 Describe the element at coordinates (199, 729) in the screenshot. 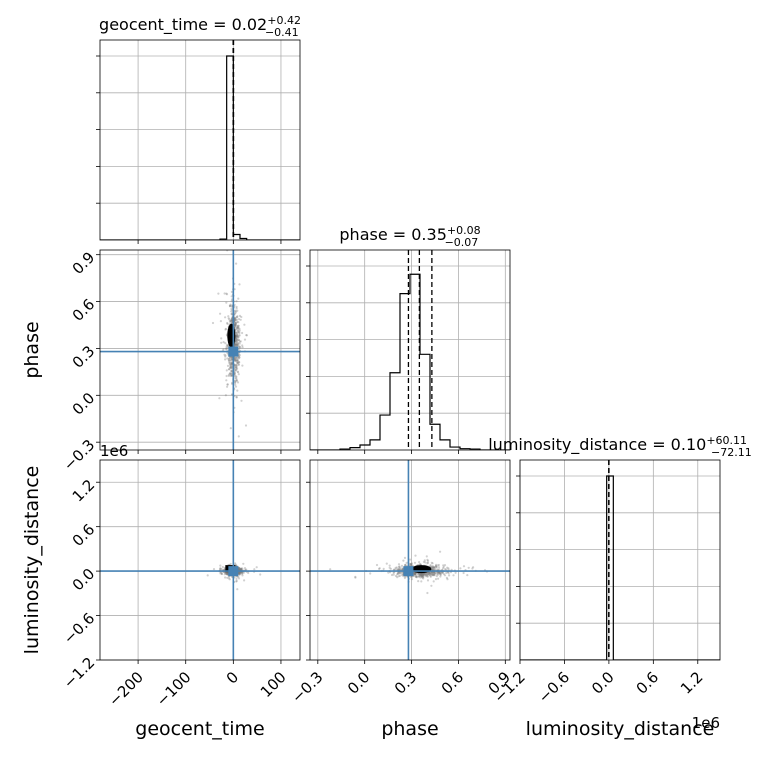

I see `x-axis-label-geocent_time: geocent_time` at that location.